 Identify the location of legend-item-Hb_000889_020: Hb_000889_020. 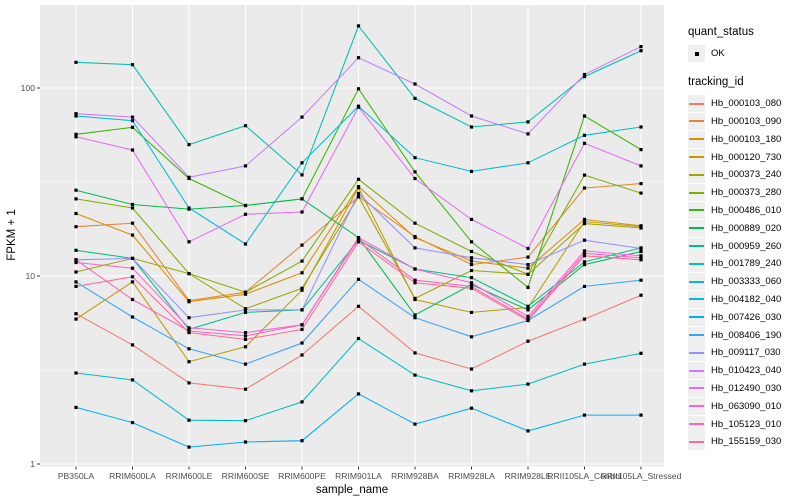
(734, 228).